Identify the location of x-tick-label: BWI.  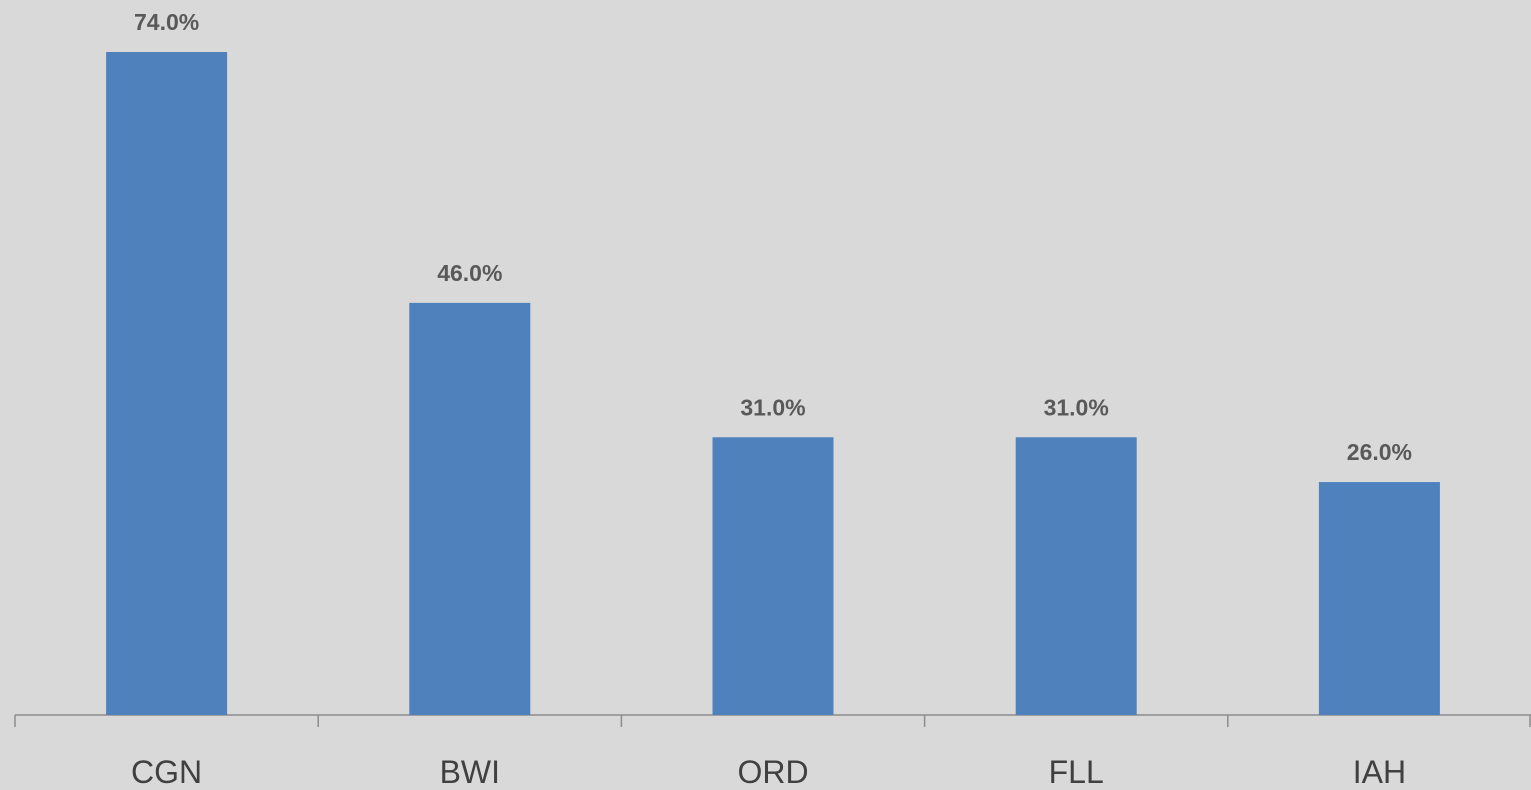
(470, 772).